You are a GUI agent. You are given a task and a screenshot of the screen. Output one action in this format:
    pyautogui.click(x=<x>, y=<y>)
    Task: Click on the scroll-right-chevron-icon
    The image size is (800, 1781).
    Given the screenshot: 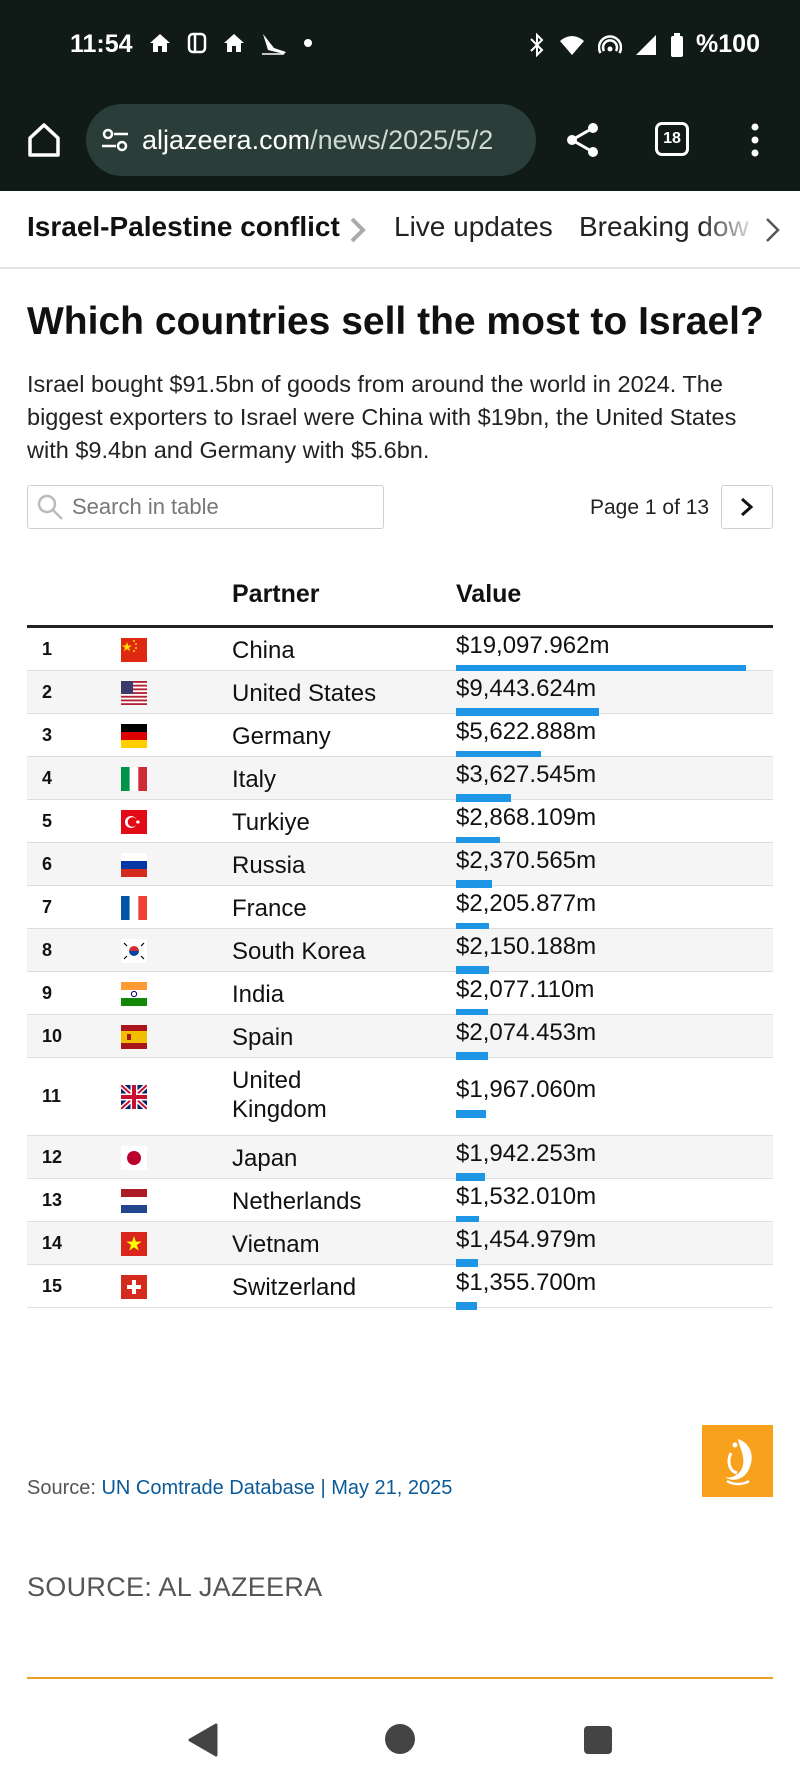 What is the action you would take?
    pyautogui.click(x=773, y=230)
    